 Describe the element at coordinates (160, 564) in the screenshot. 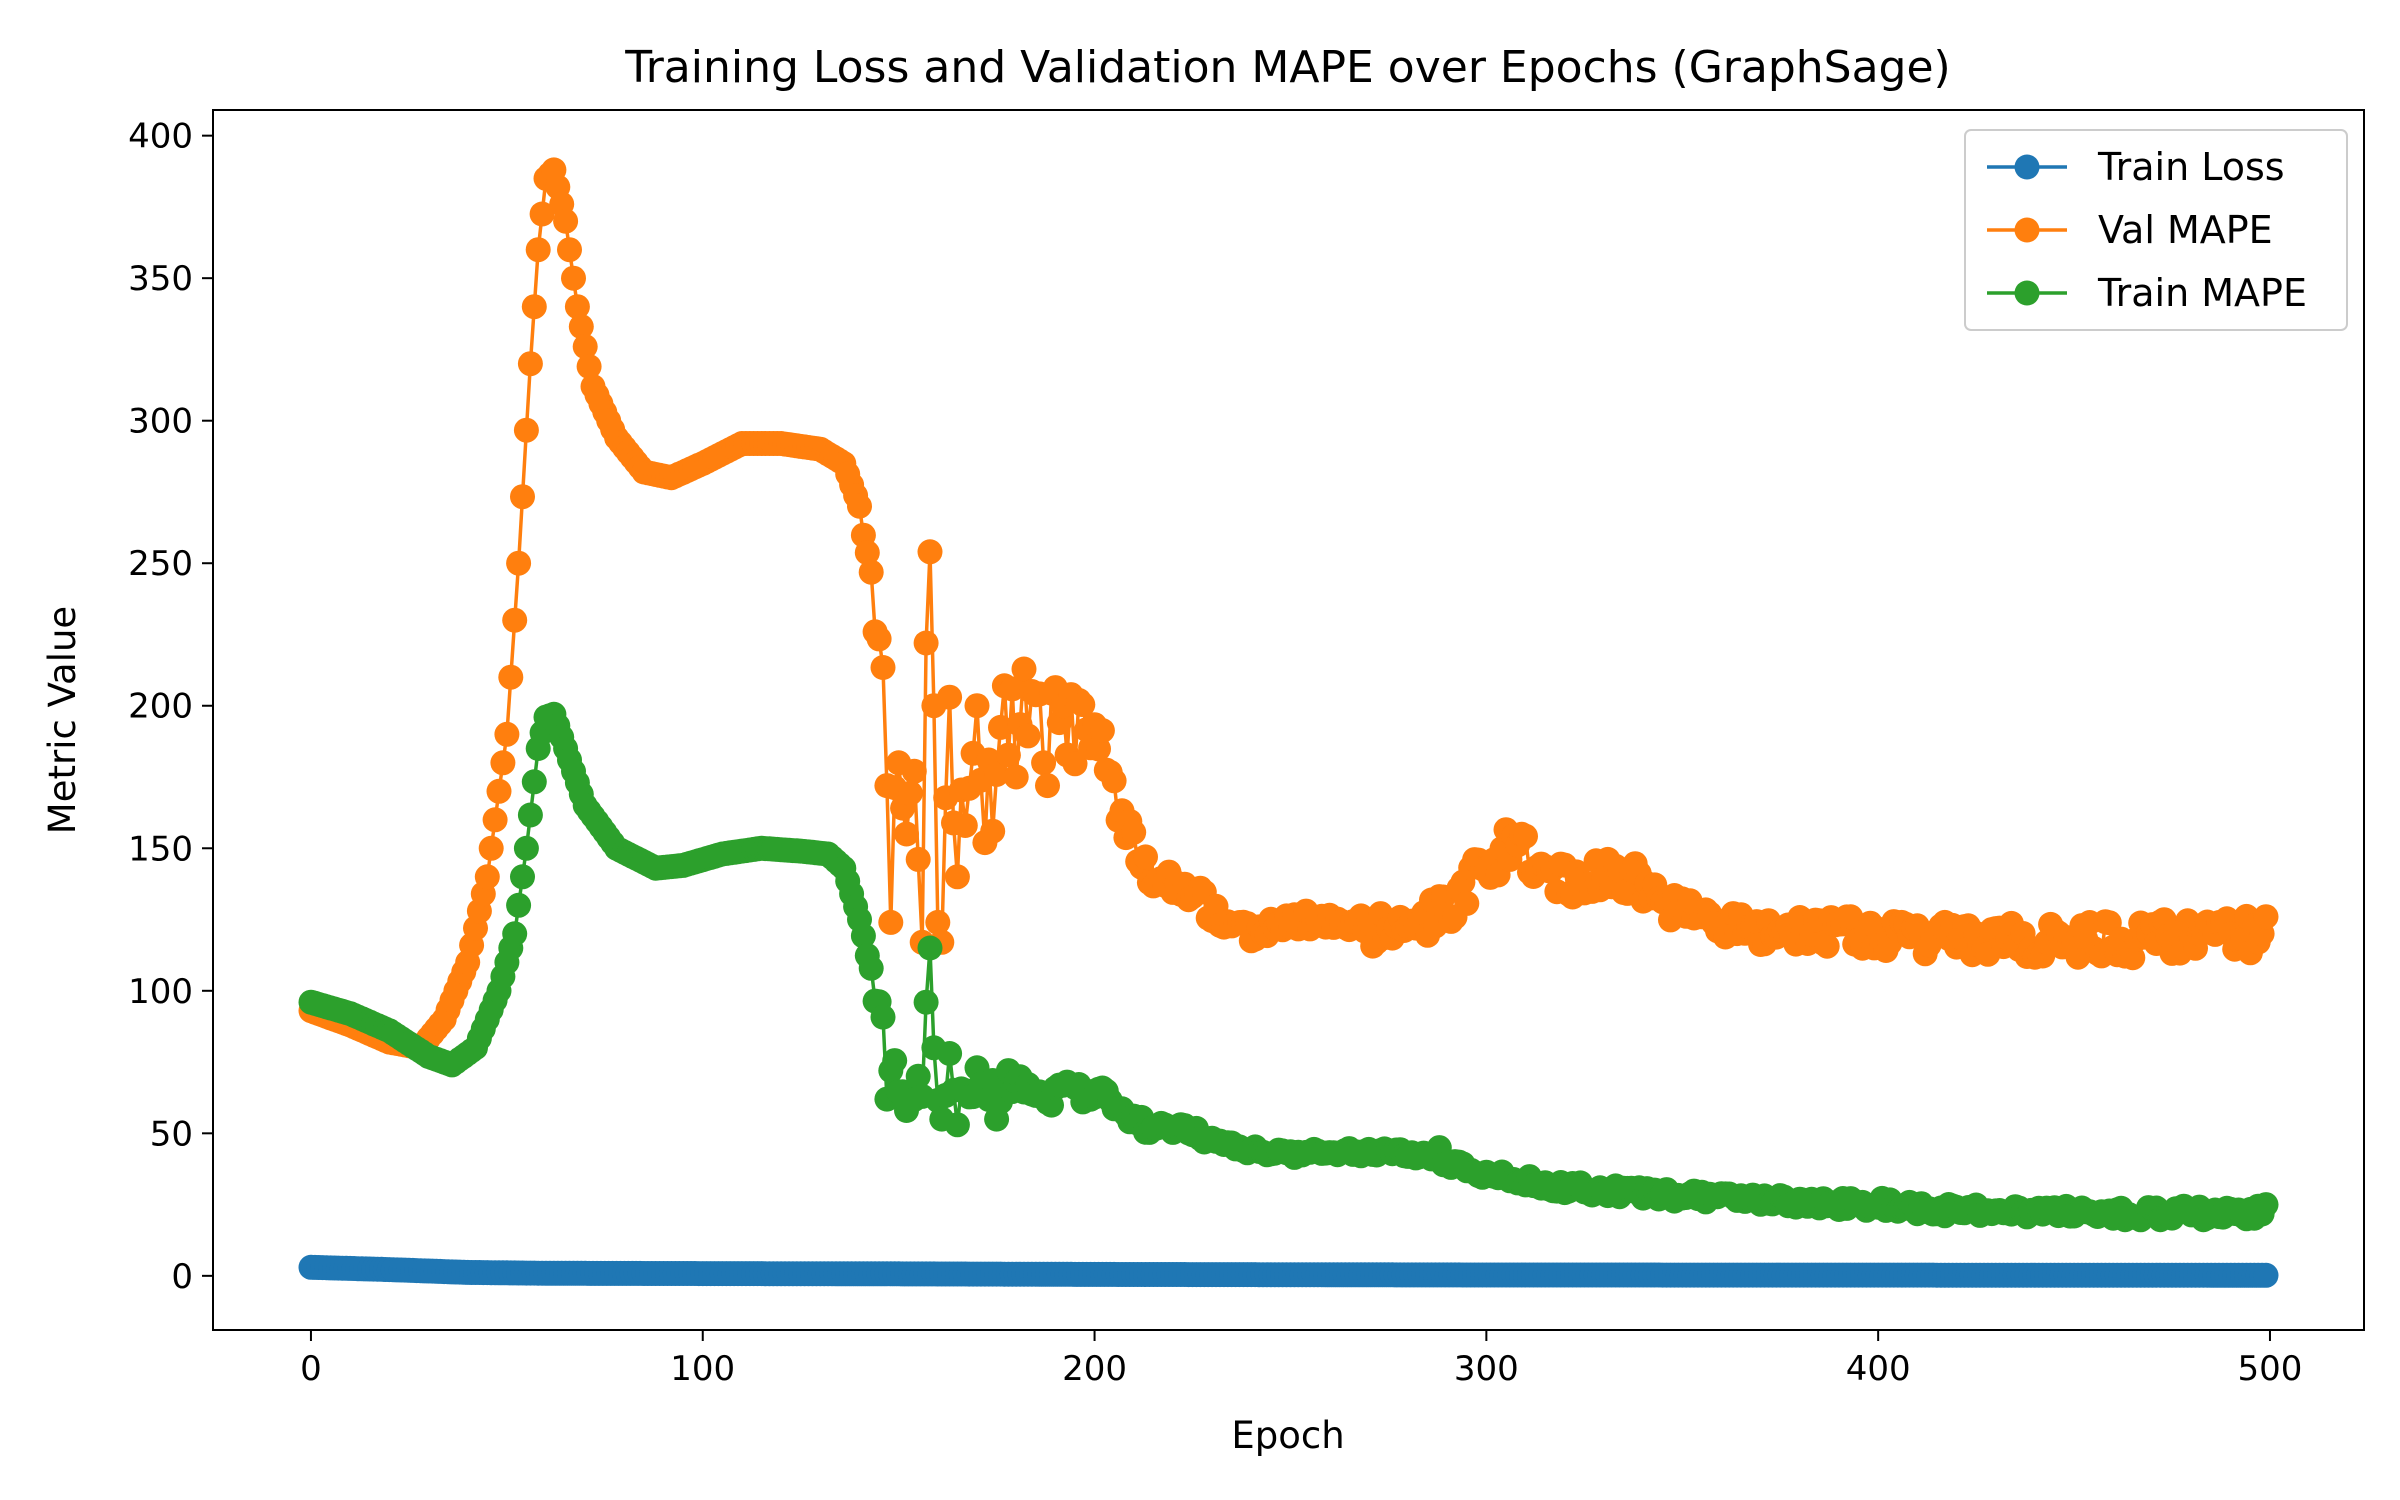

I see `y-tick-label: 250` at that location.